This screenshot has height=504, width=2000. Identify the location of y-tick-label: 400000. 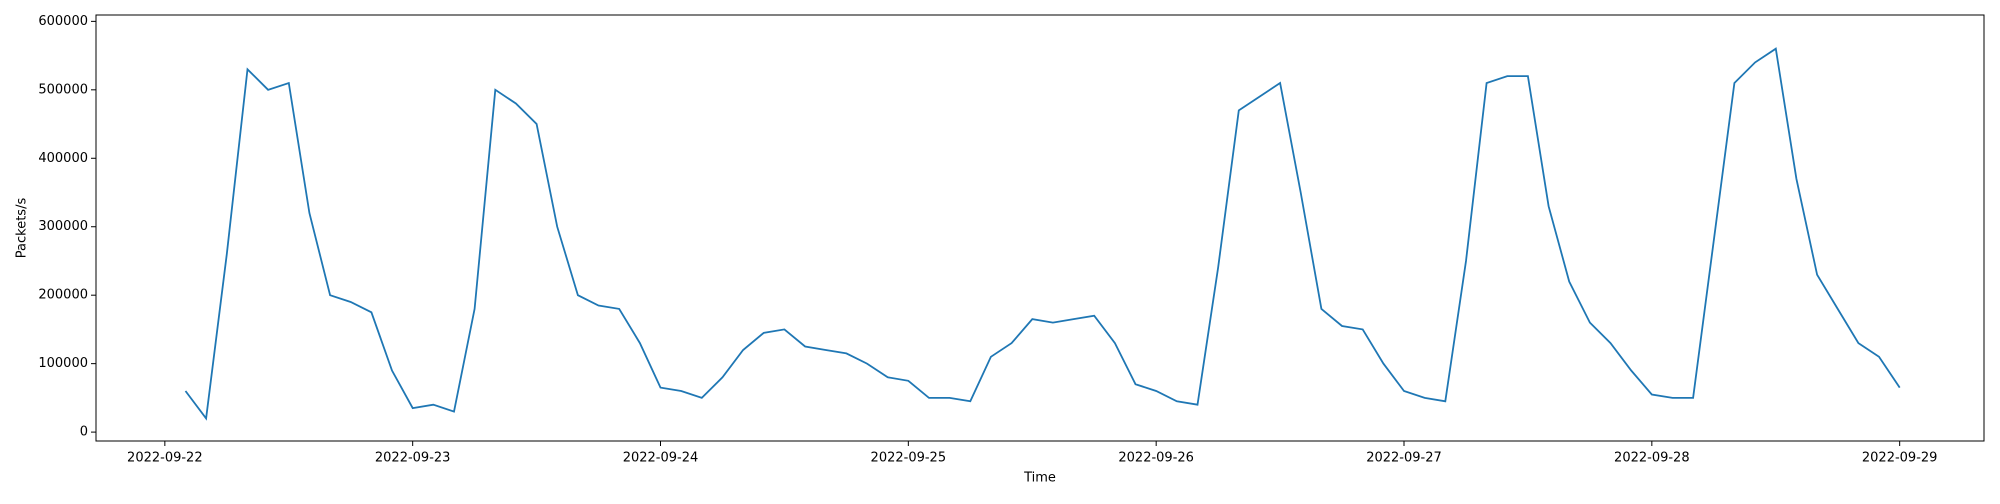
(63, 158).